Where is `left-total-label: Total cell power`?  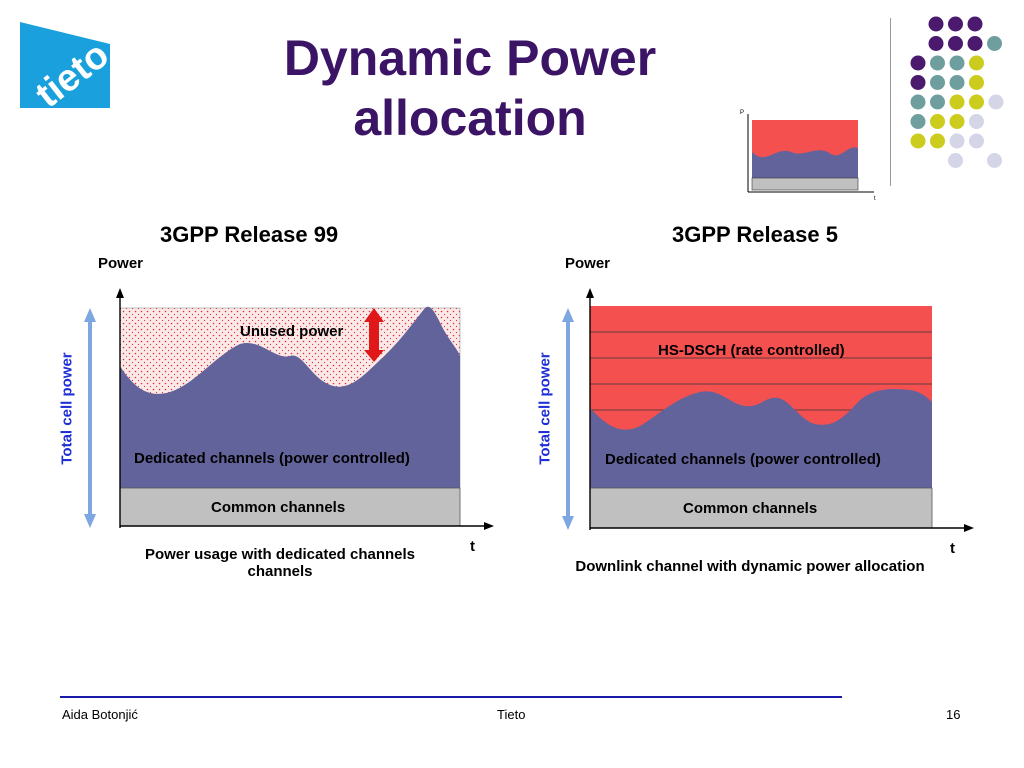
left-total-label: Total cell power is located at coordinates (67, 408).